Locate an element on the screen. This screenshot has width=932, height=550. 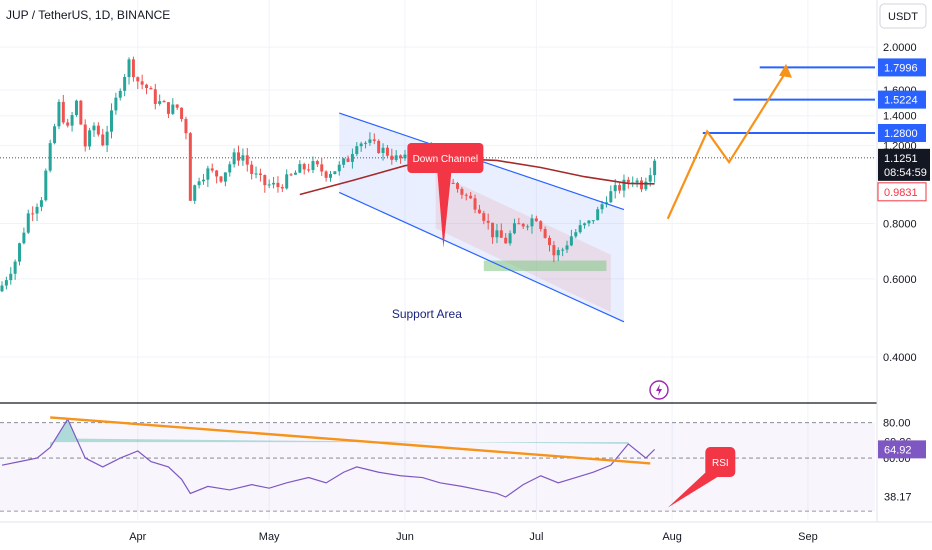
price-tick-label: 0.4000 is located at coordinates (900, 358).